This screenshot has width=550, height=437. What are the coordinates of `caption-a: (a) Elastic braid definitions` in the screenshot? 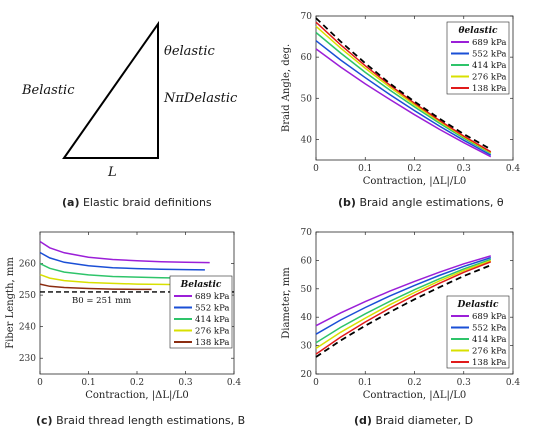 It's located at (137, 202).